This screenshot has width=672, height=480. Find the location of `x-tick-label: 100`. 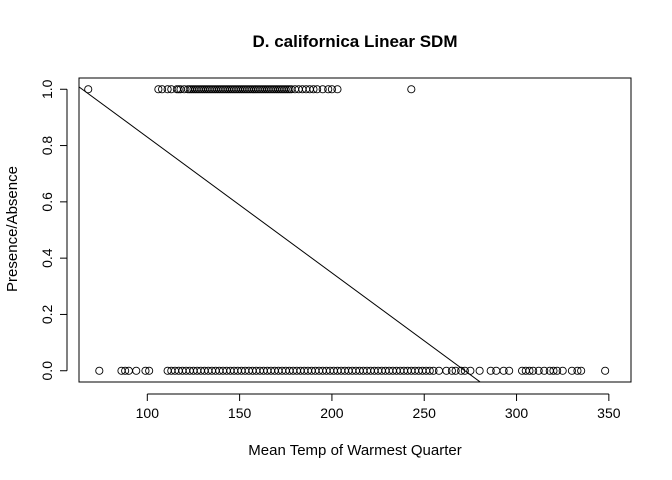

x-tick-label: 100 is located at coordinates (148, 413).